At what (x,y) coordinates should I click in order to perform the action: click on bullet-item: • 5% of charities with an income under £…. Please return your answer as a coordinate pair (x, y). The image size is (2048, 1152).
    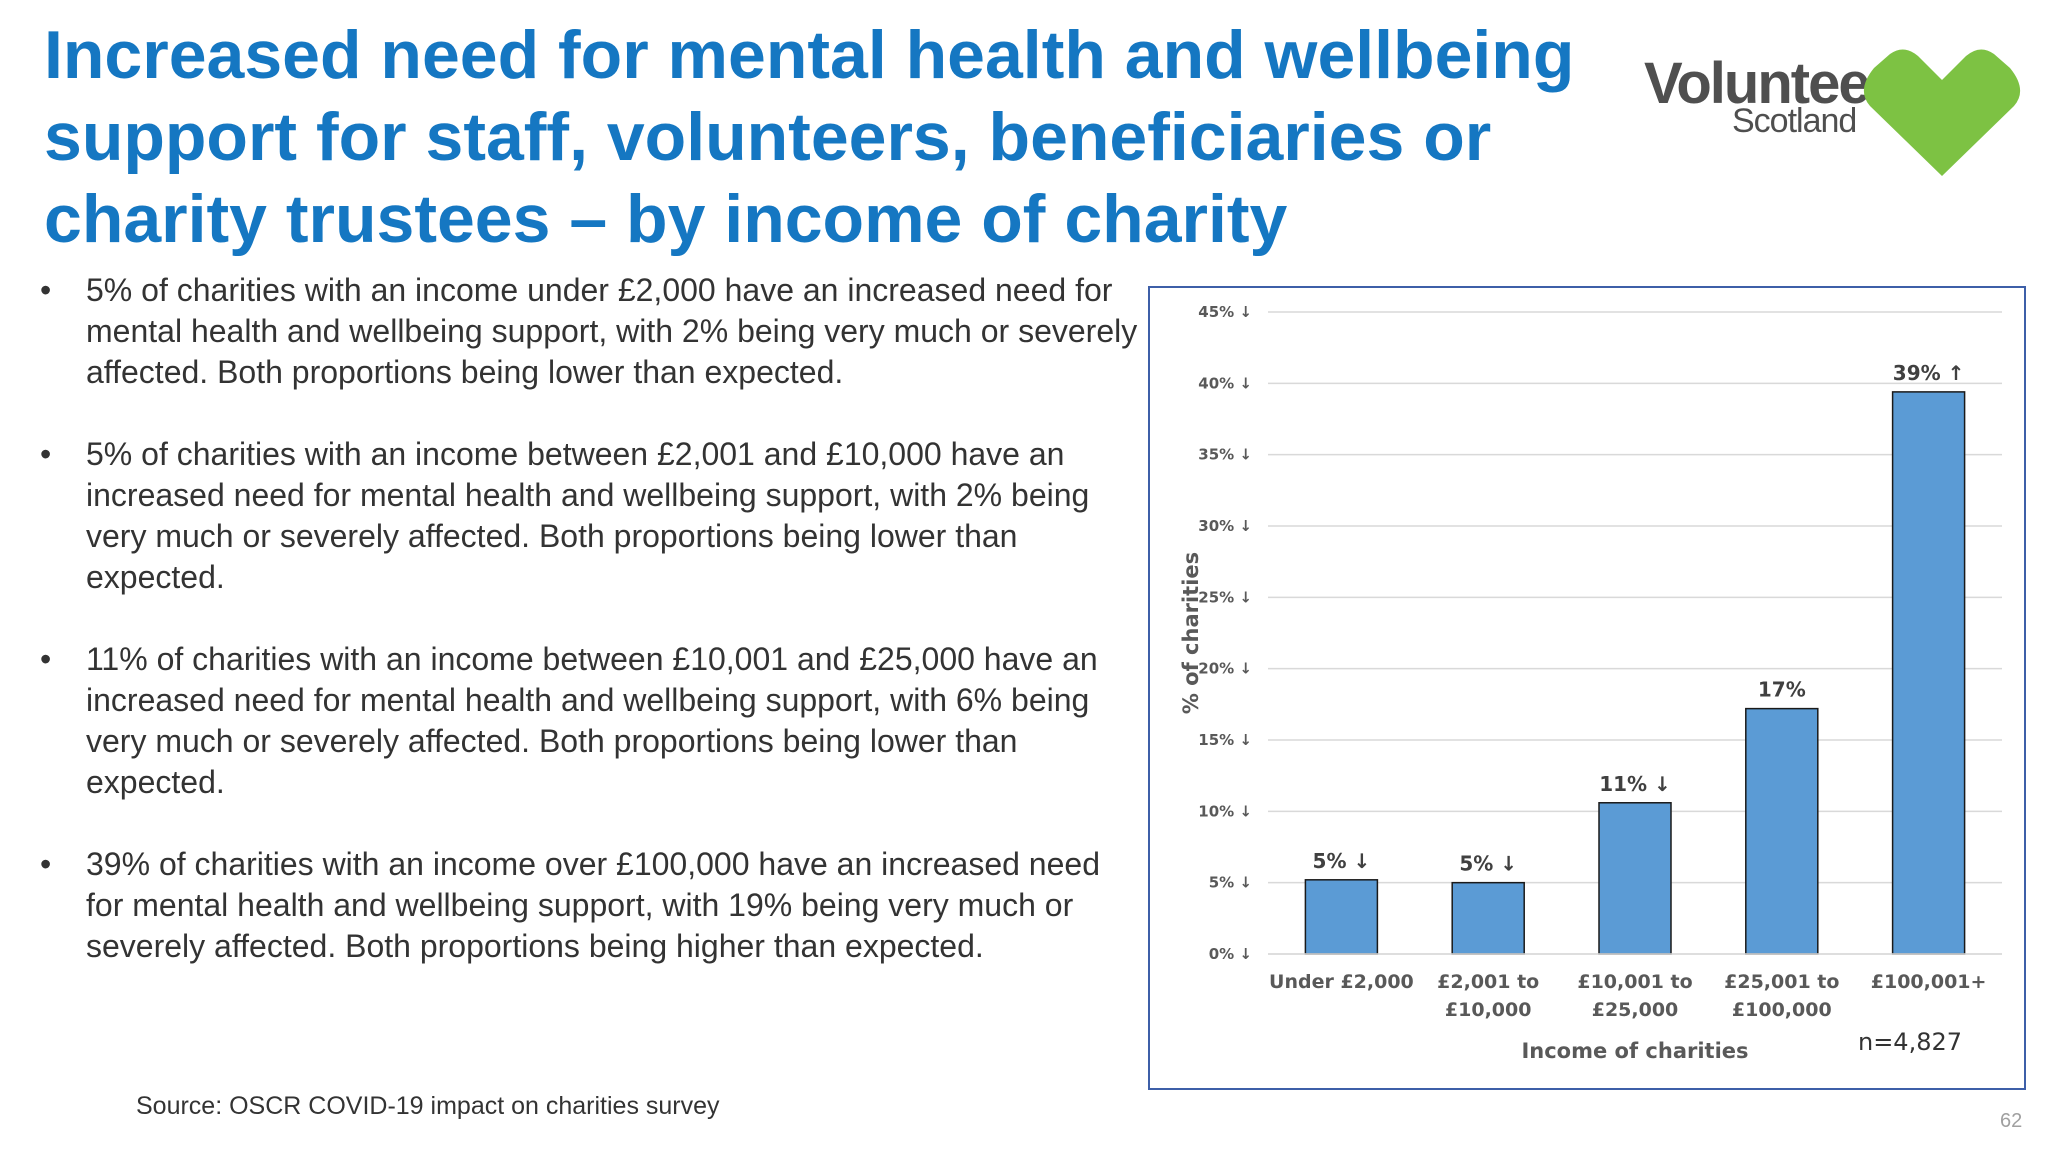
    Looking at the image, I should click on (590, 331).